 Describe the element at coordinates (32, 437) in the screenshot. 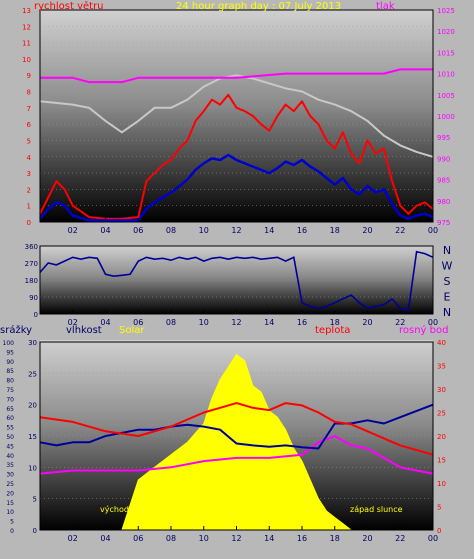

I see `y-left-tick-label: 15` at that location.